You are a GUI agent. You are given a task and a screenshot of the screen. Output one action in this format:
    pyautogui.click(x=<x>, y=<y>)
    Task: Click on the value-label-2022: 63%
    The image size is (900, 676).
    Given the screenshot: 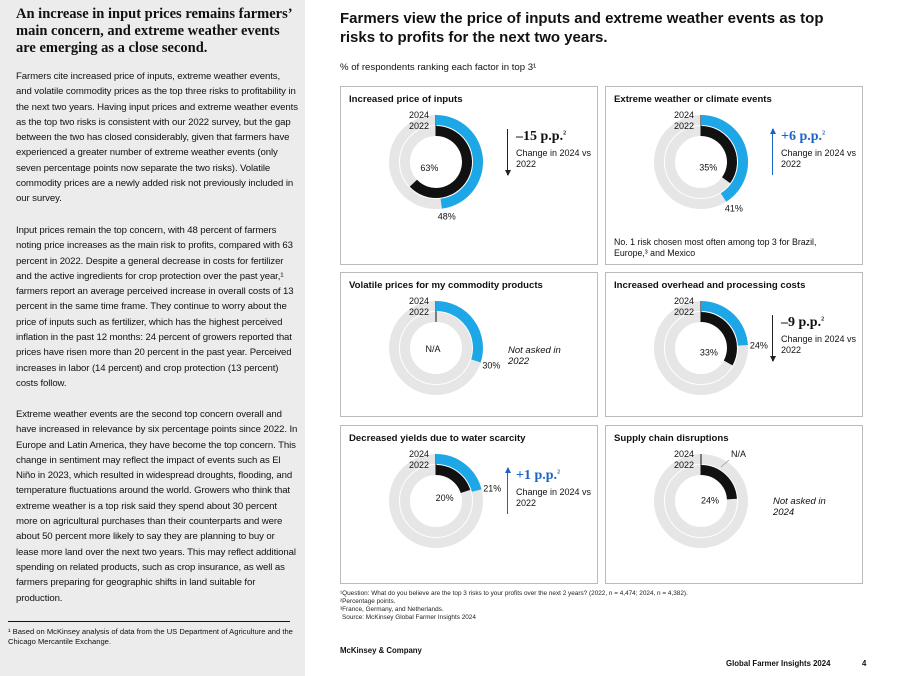 What is the action you would take?
    pyautogui.click(x=429, y=168)
    